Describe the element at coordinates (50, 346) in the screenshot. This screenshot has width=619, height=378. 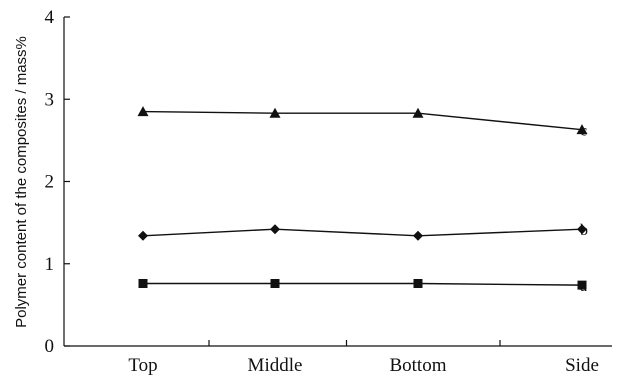
I see `y-tick-label: 0` at that location.